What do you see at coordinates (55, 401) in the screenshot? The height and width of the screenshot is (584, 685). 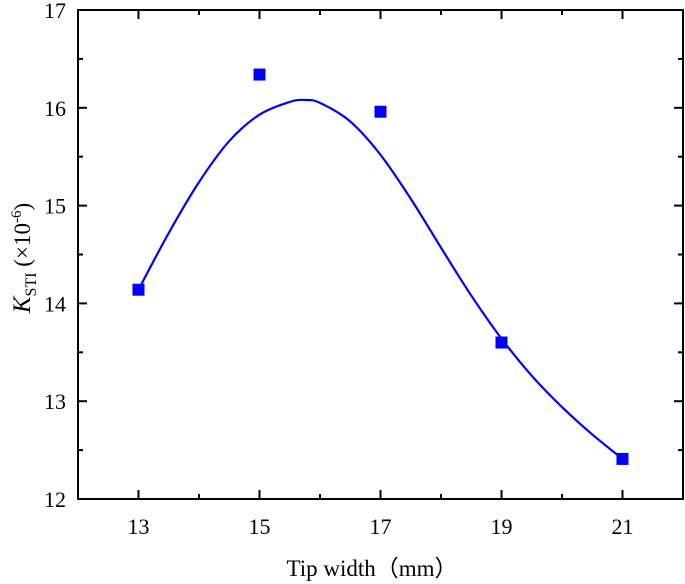 I see `y-tick-label: 13` at bounding box center [55, 401].